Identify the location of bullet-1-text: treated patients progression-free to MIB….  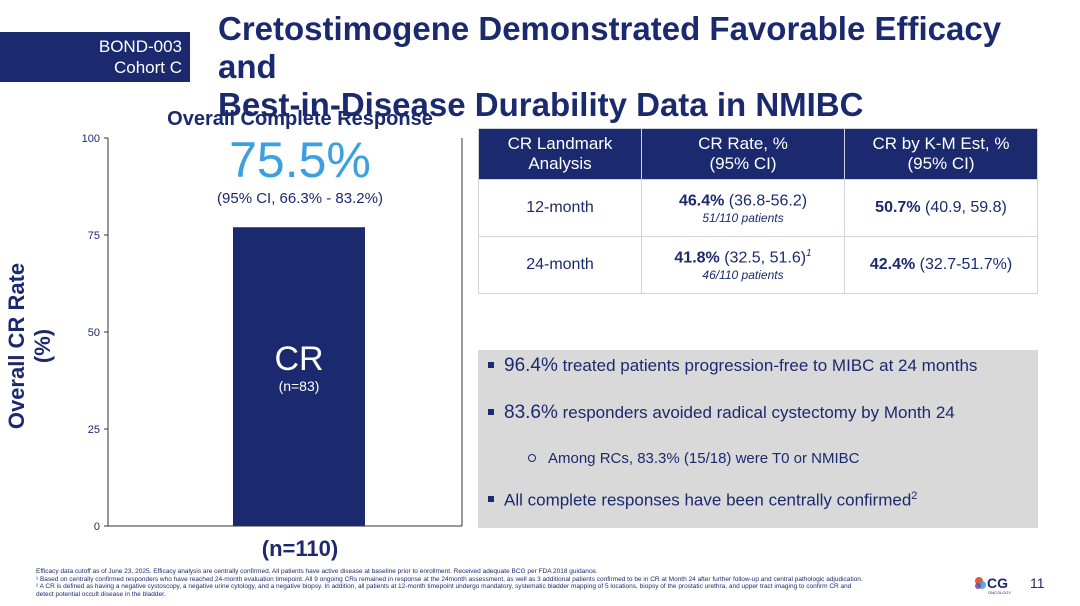
(767, 365).